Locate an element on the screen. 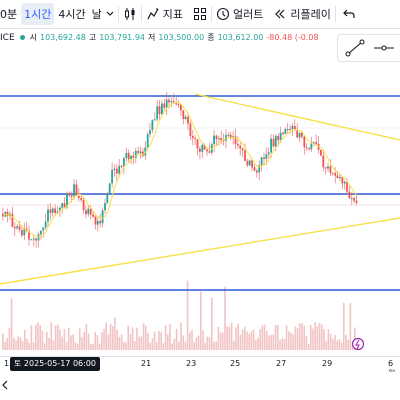 This screenshot has width=400, height=400. timeframe-dropdown-icon is located at coordinates (110, 14).